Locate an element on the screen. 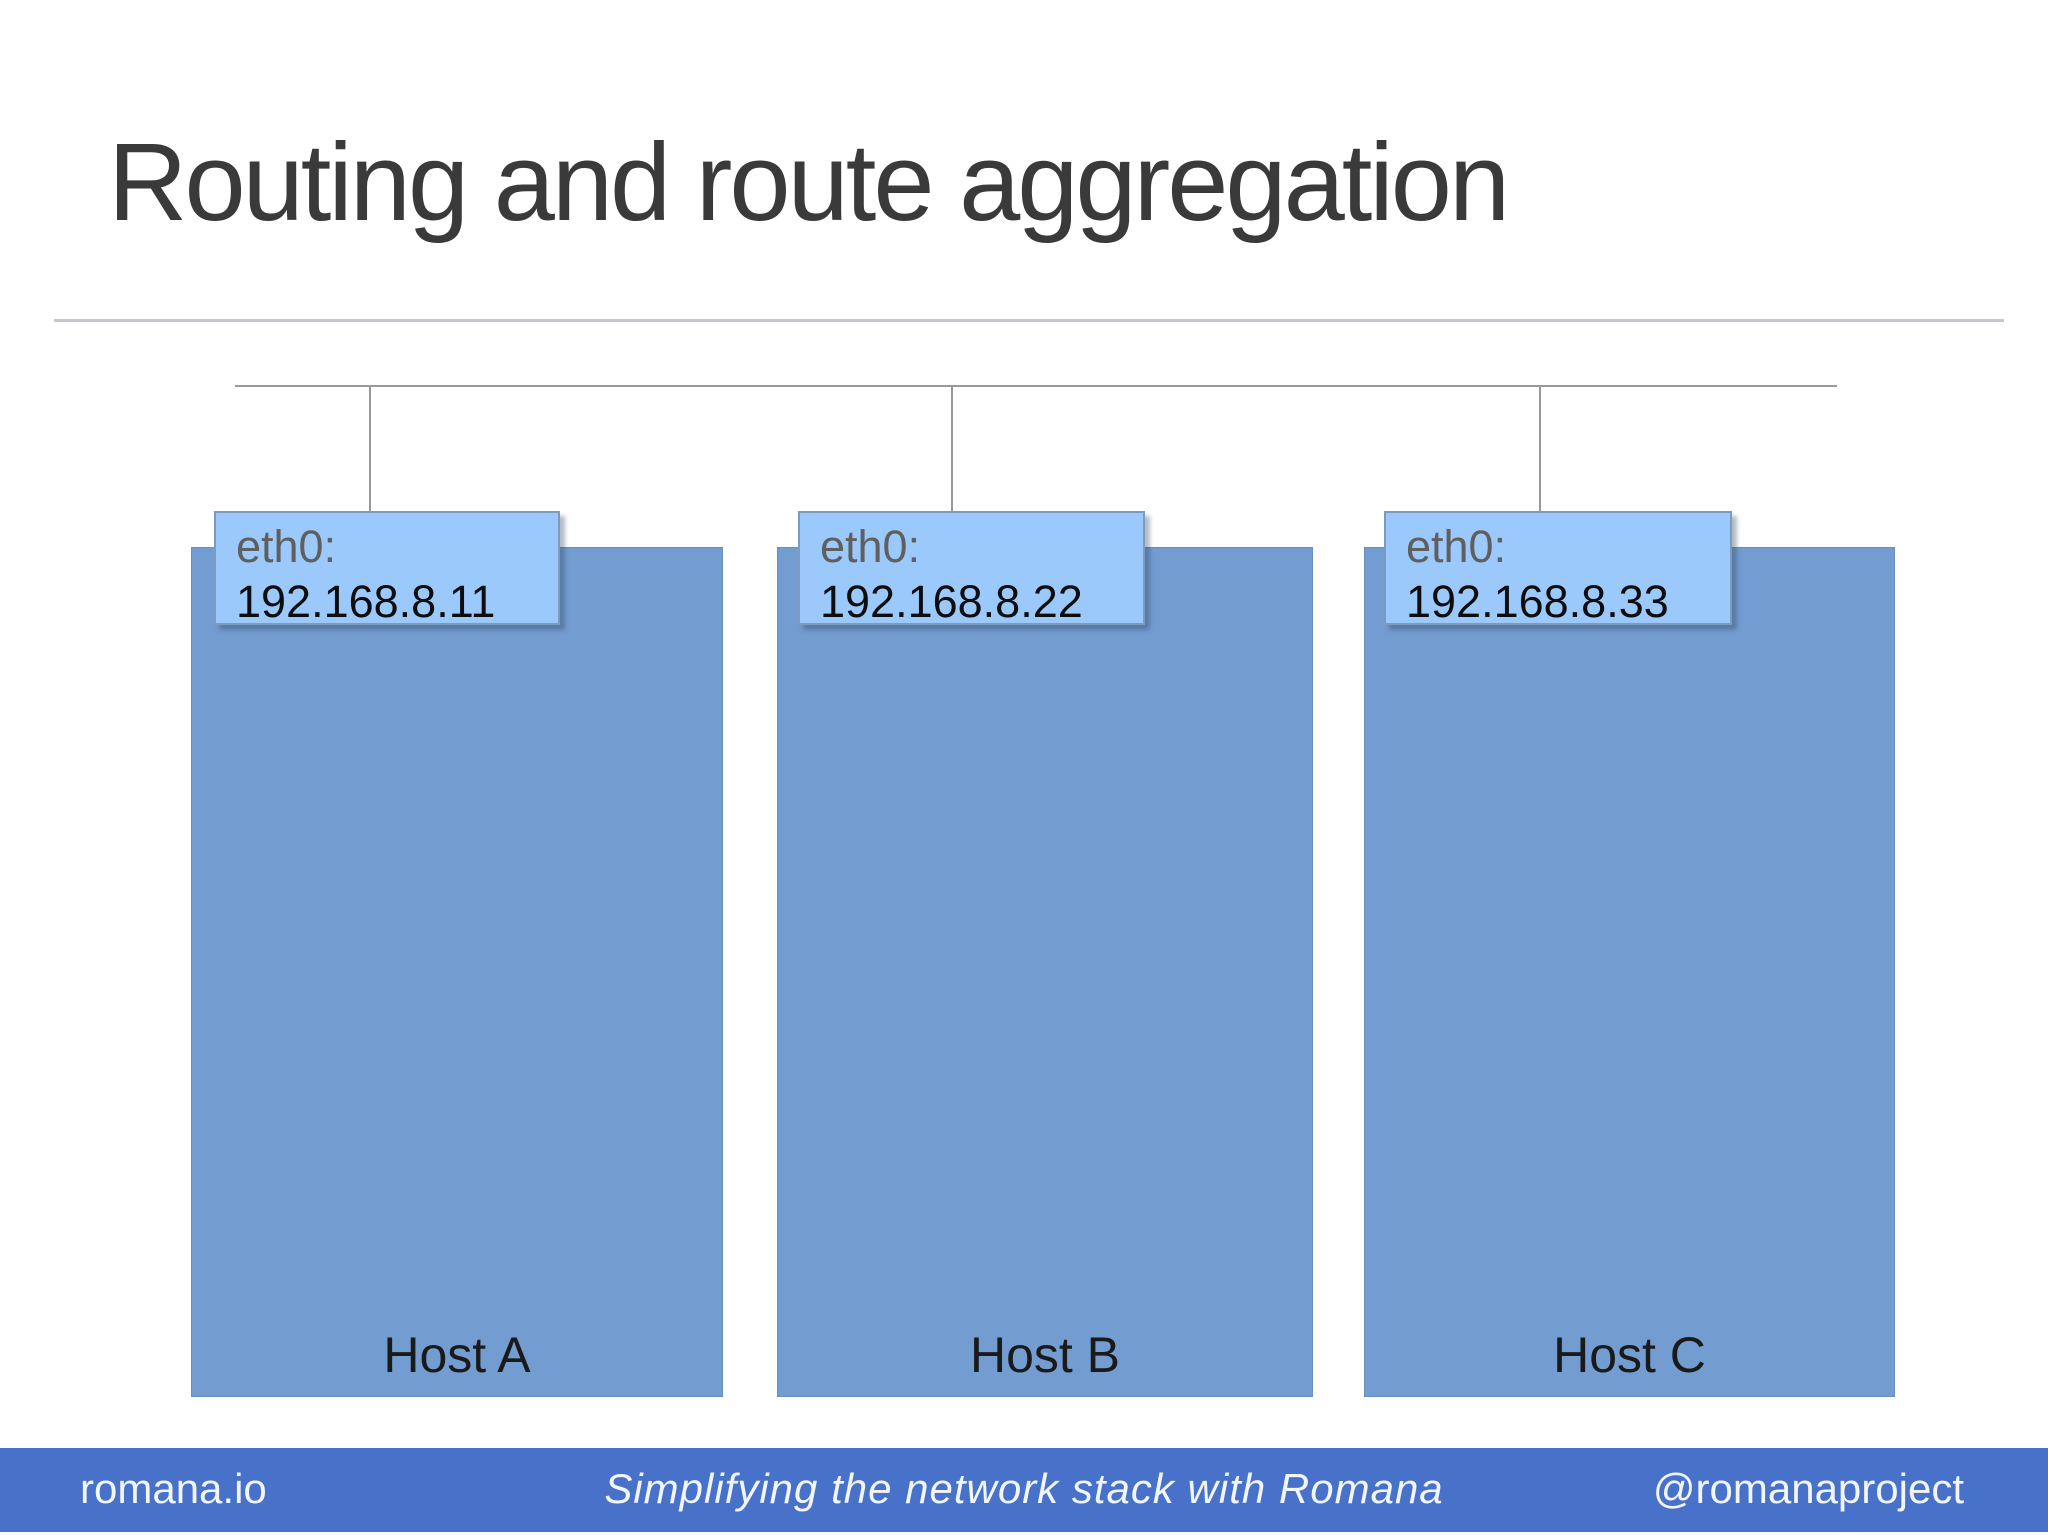  connector-line-host-a is located at coordinates (370, 449).